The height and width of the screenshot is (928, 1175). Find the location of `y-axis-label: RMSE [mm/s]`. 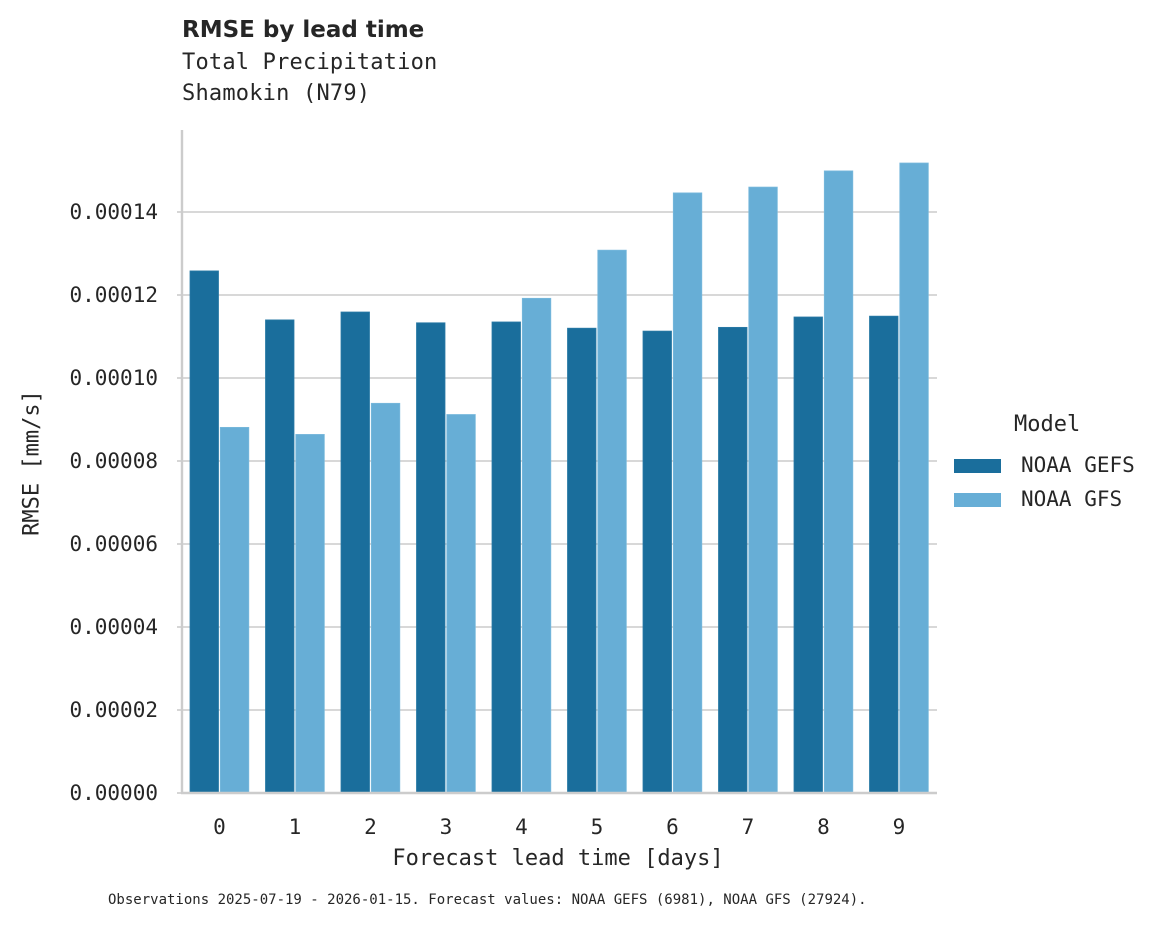

y-axis-label: RMSE [mm/s] is located at coordinates (32, 463).